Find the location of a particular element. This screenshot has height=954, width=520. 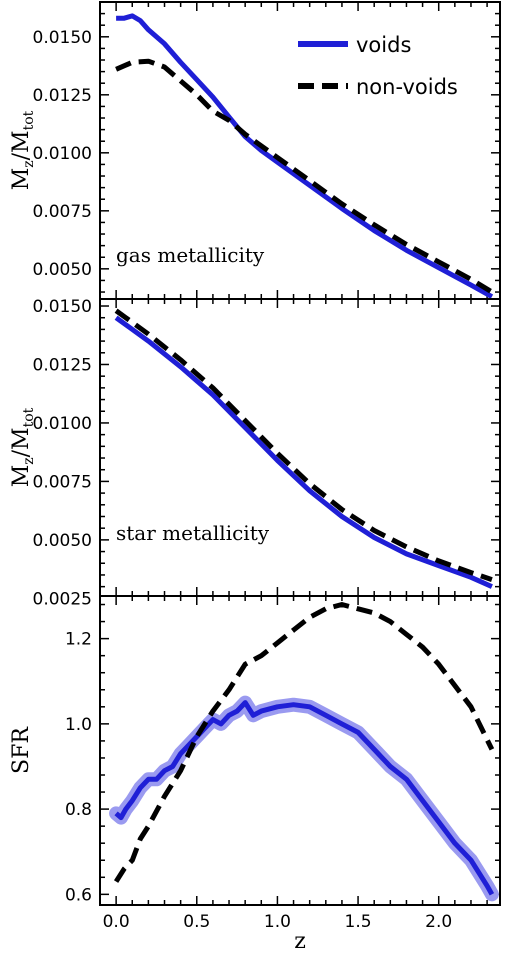

legend-label-nonvoids: non-voids is located at coordinates (407, 87).